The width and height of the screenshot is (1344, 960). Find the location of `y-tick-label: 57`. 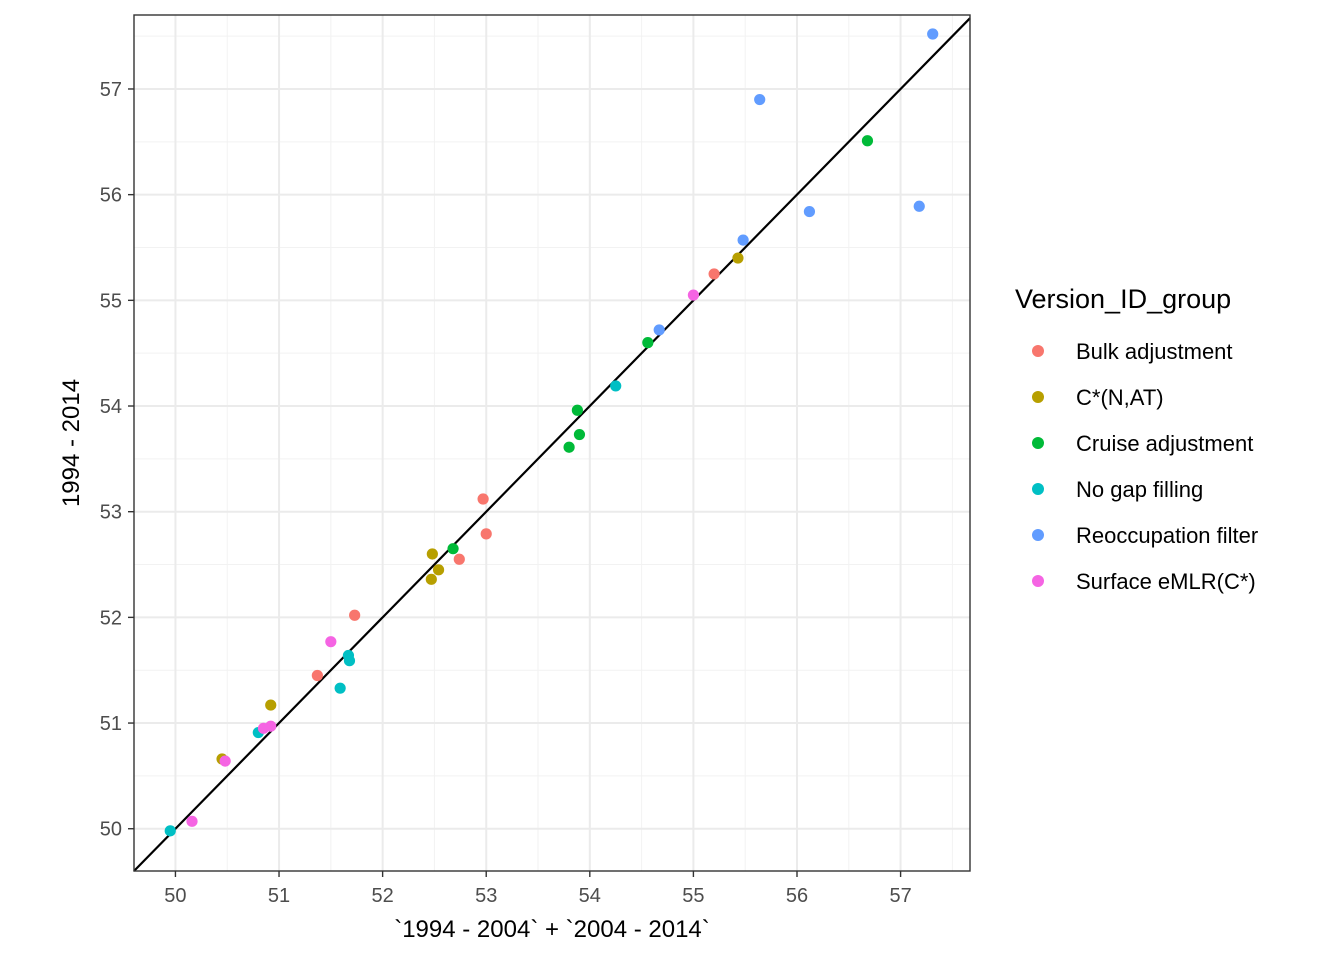

y-tick-label: 57 is located at coordinates (111, 90).